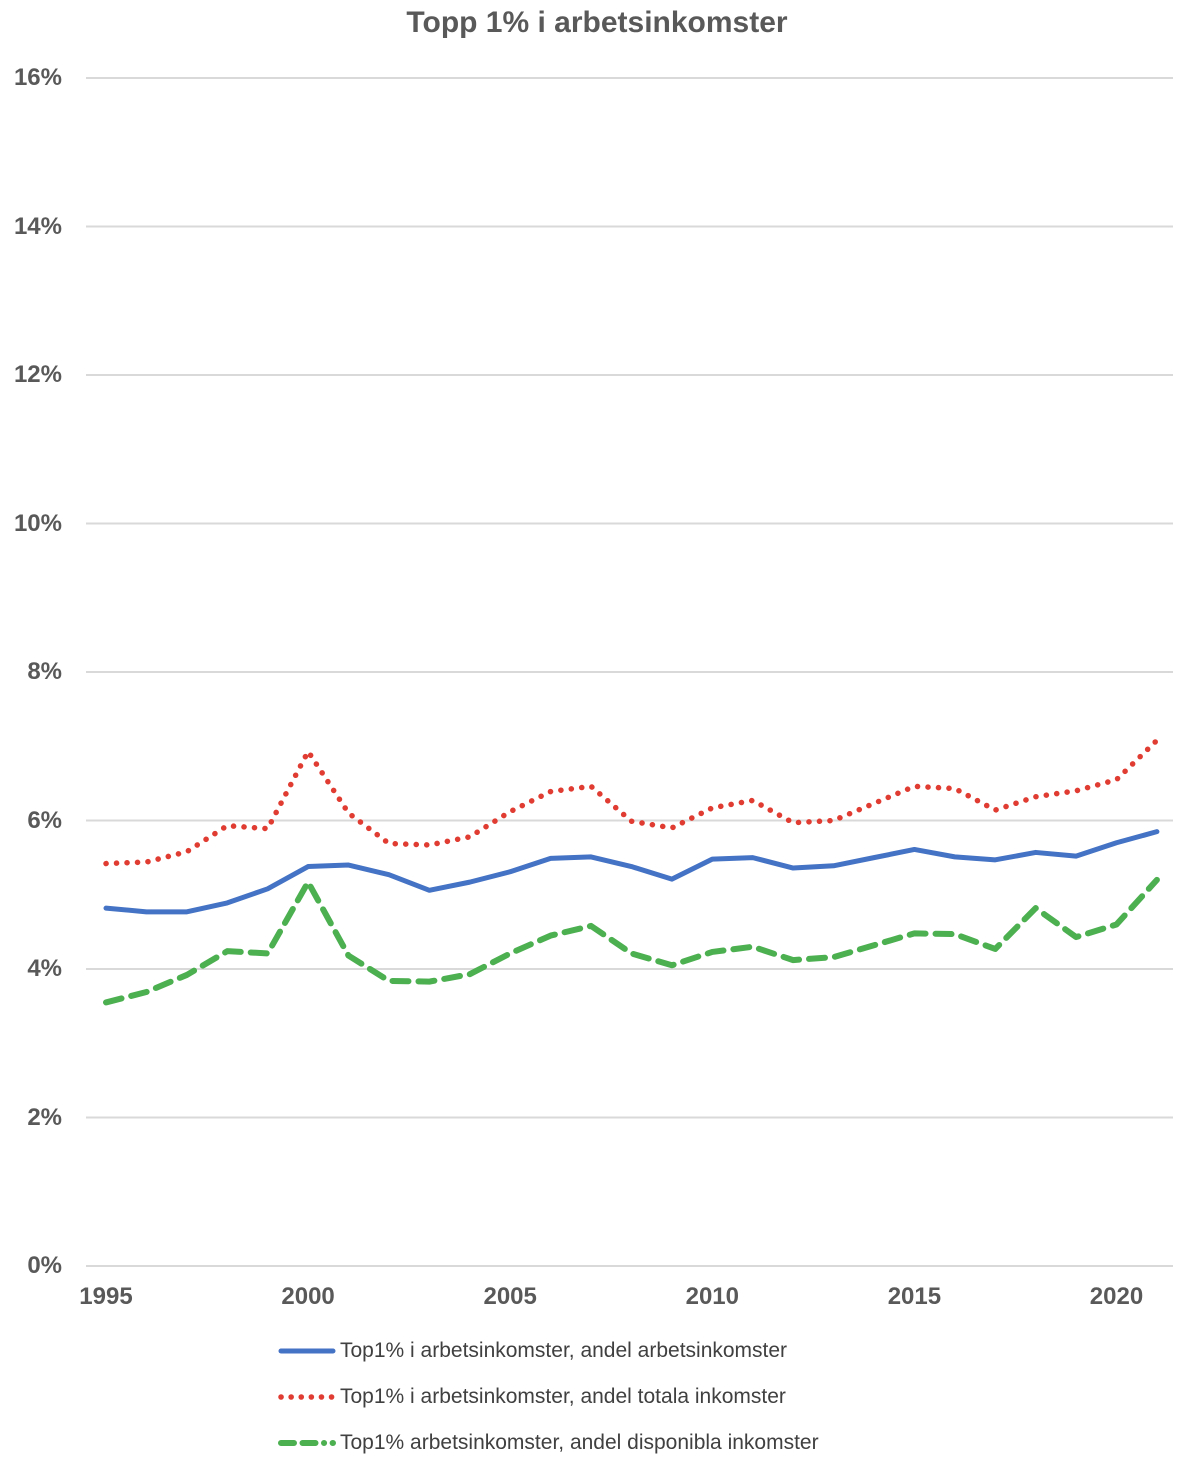 Image resolution: width=1194 pixels, height=1466 pixels. Describe the element at coordinates (37, 523) in the screenshot. I see `y-axis-label: 10%` at that location.